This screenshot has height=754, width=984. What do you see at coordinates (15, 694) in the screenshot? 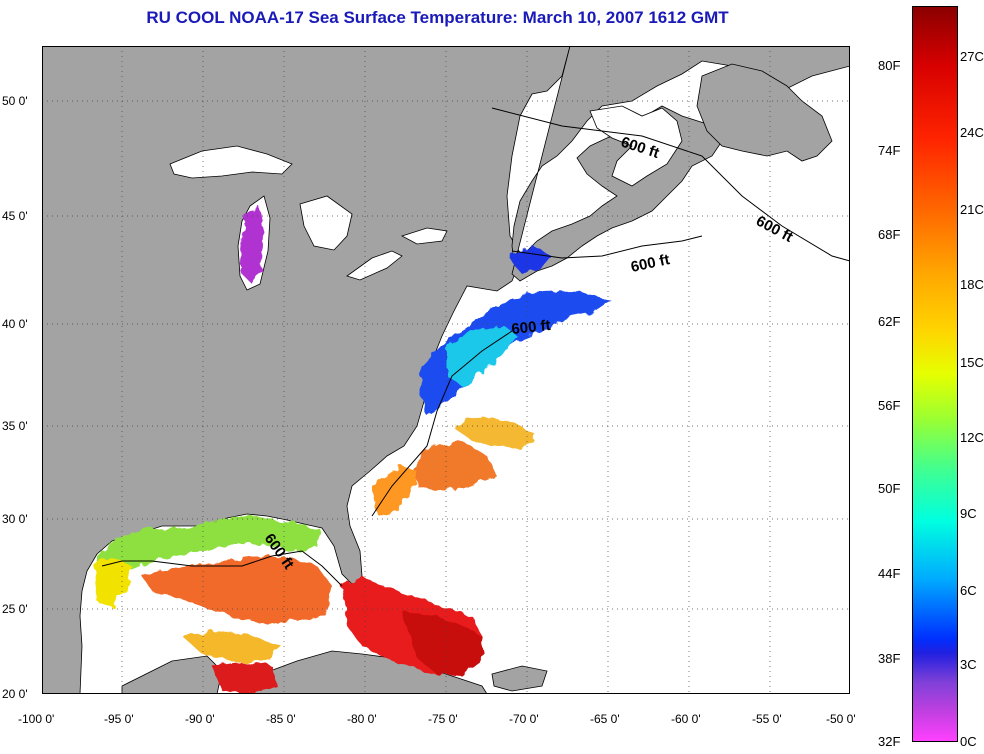
I see `lat-tick-20: 20 0'` at bounding box center [15, 694].